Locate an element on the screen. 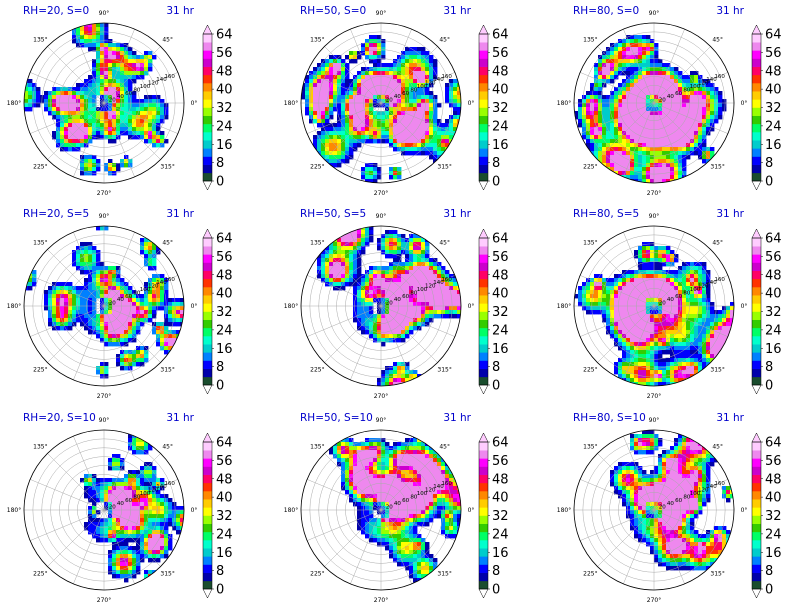 The image size is (785, 612). polar-outline is located at coordinates (381, 103).